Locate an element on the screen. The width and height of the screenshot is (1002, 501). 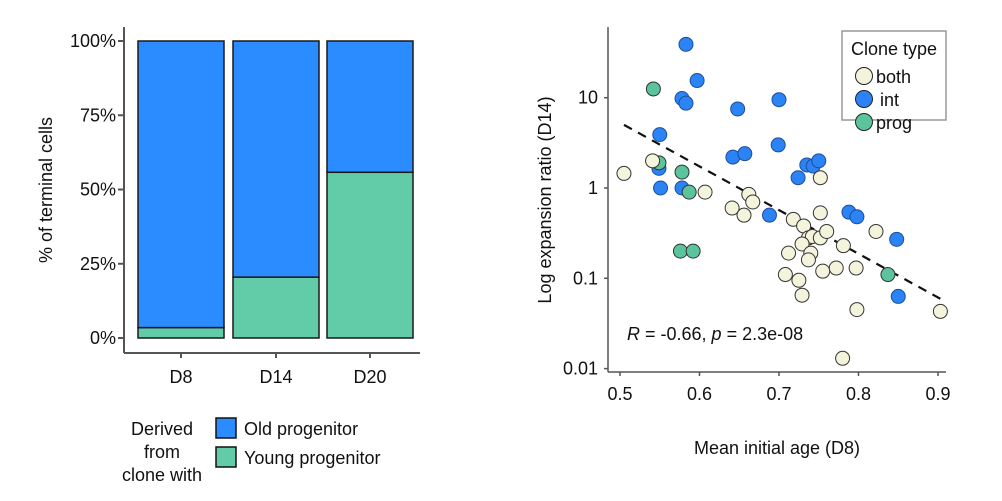
annotation-p-label: p is located at coordinates (716, 334).